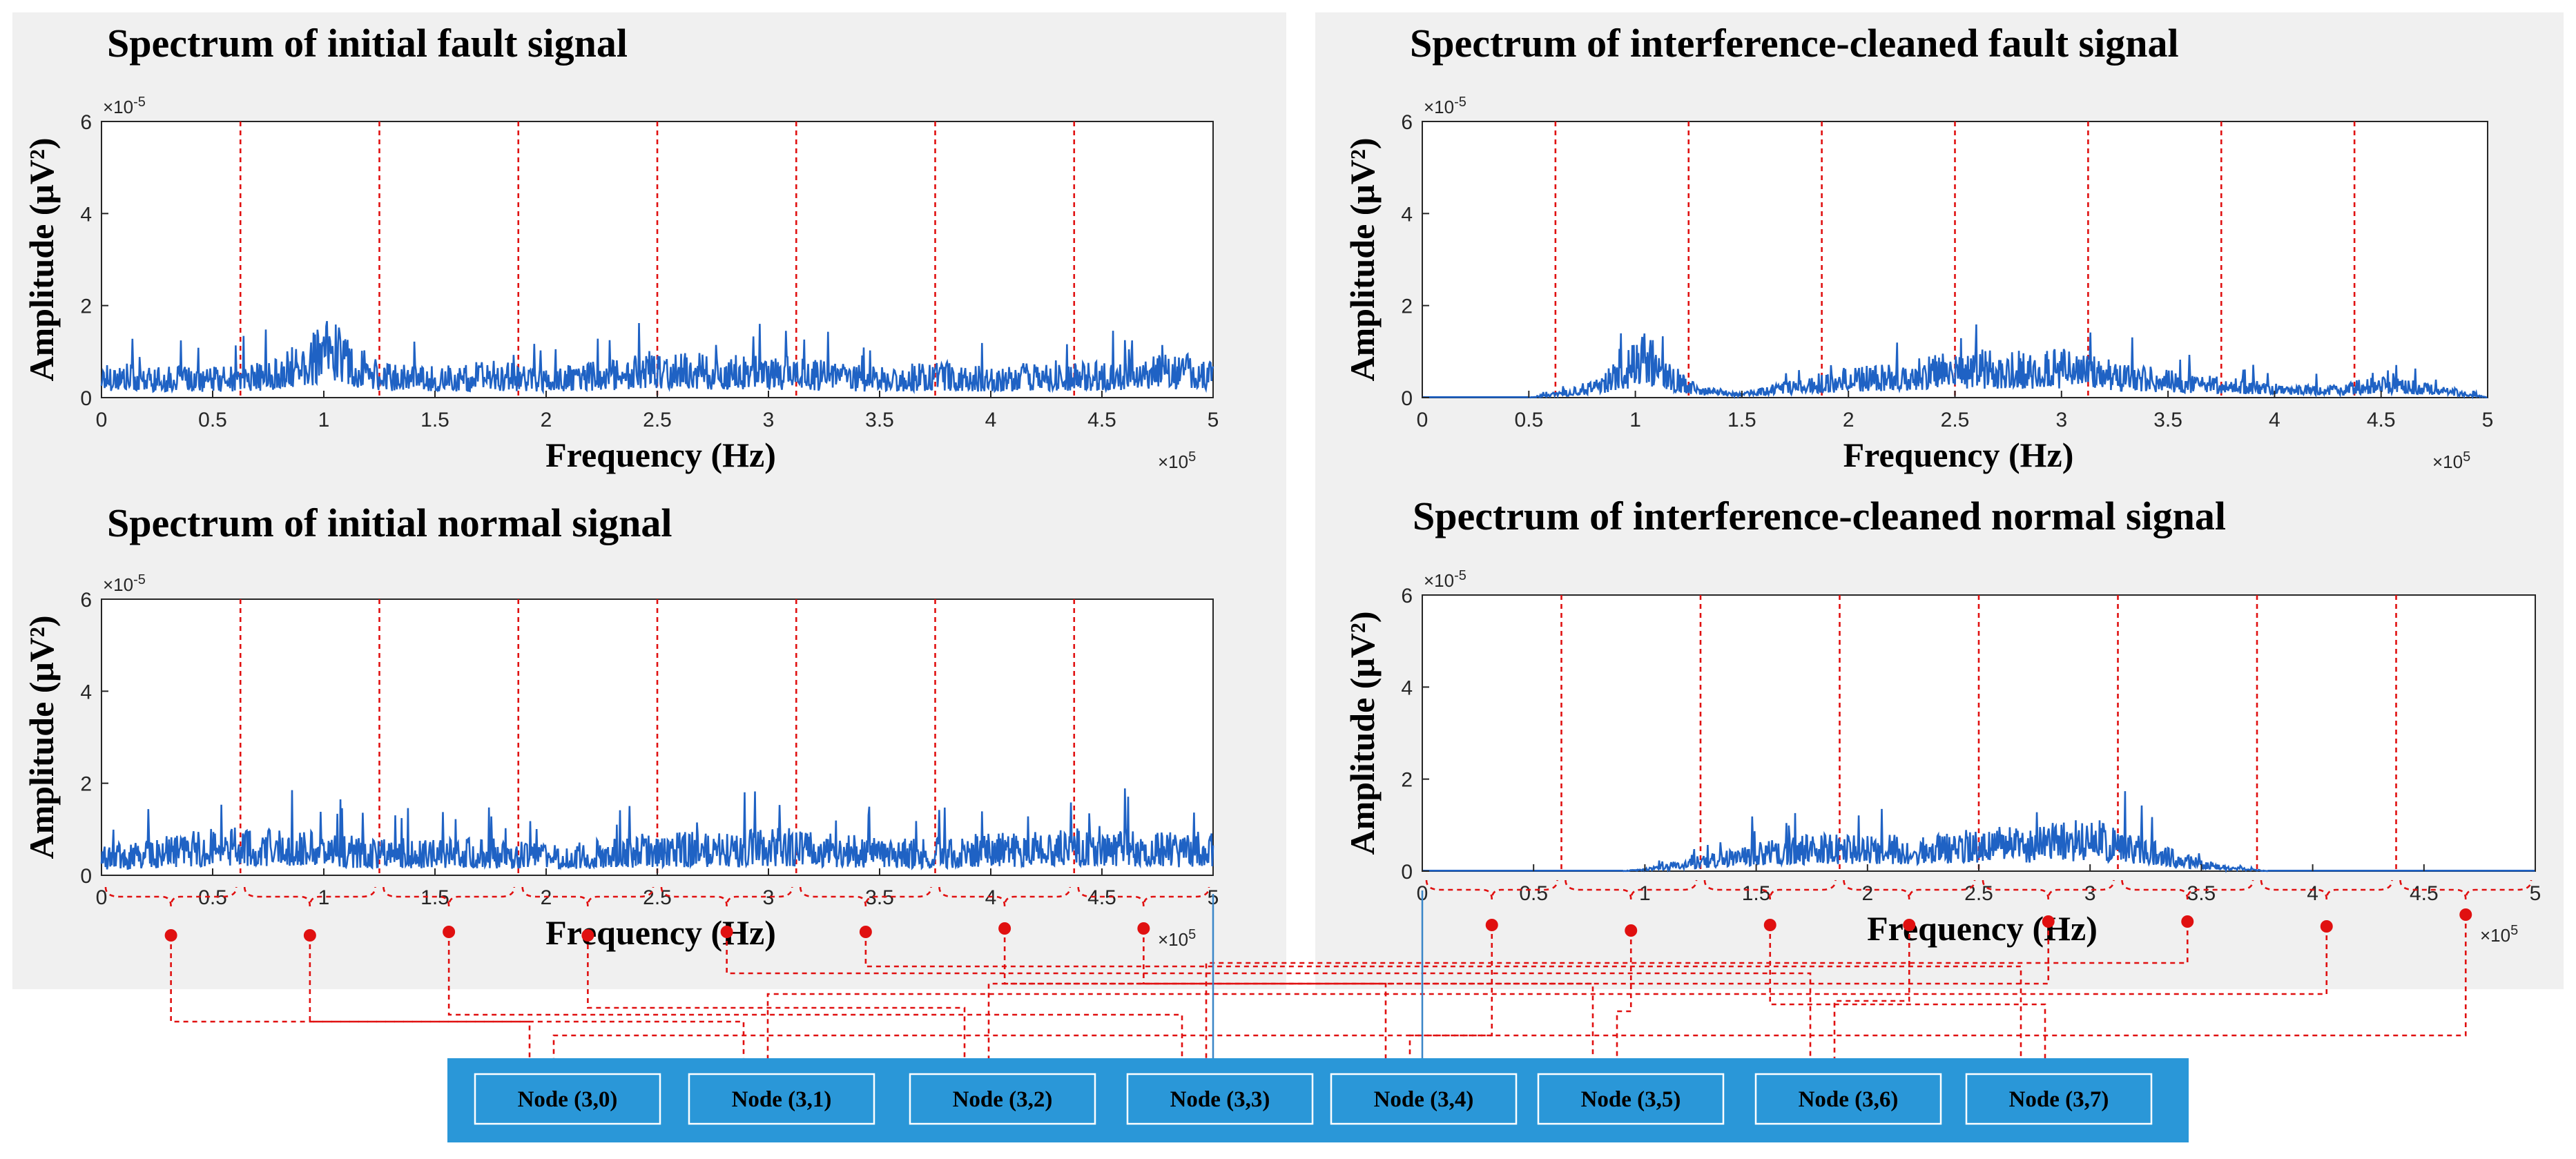 The height and width of the screenshot is (1159, 2576). What do you see at coordinates (368, 43) in the screenshot?
I see `chart-title: Spectrum of initial fault signal` at bounding box center [368, 43].